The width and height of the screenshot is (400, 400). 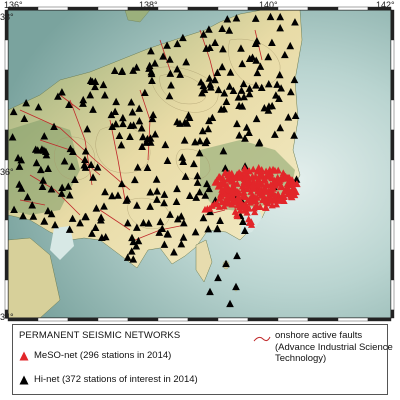 What do you see at coordinates (13, 5) in the screenshot?
I see `lon-tick-label: 136°` at bounding box center [13, 5].